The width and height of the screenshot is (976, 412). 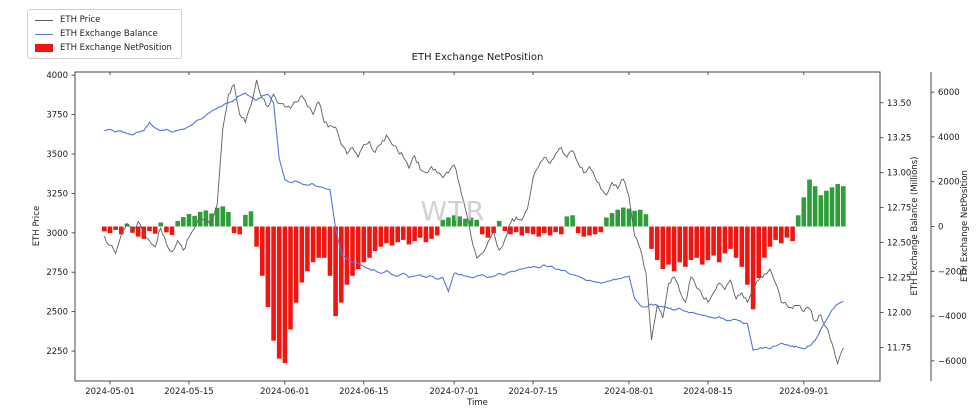 I want to click on svg-text: 3750, so click(x=57, y=116).